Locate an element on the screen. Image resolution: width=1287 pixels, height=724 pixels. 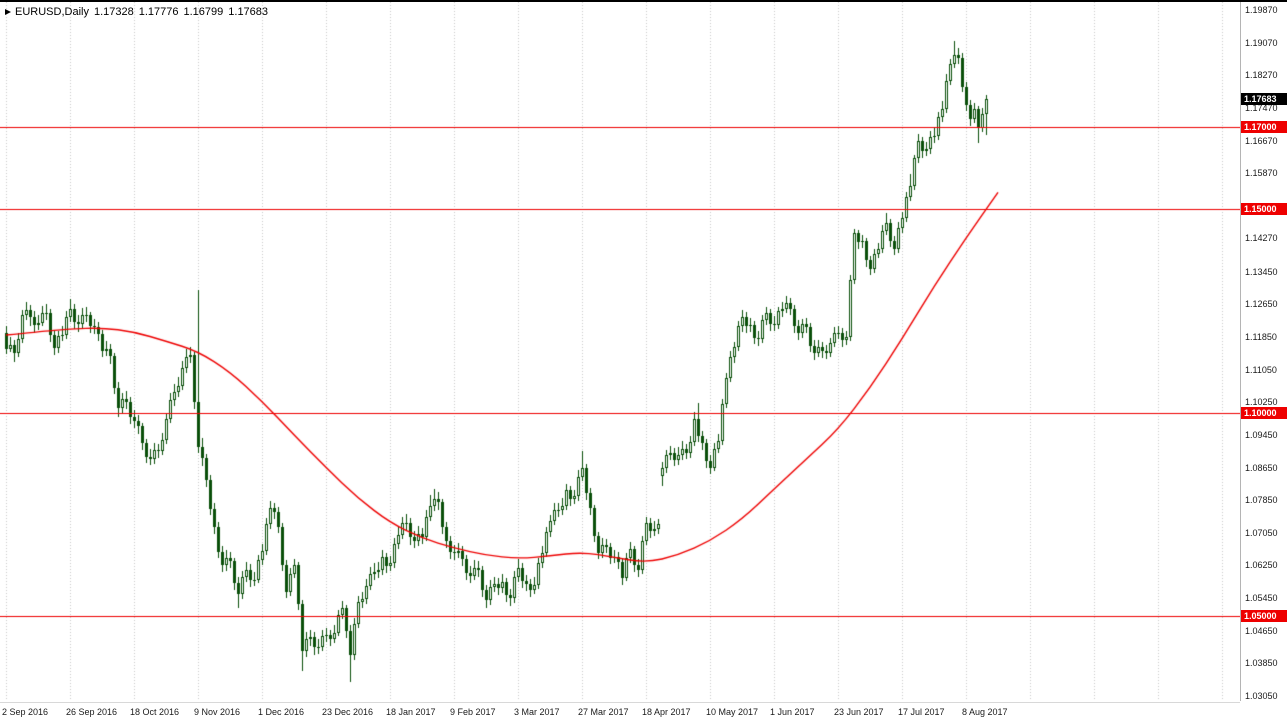
date-tick-label: 8 Aug 2017 is located at coordinates (985, 712).